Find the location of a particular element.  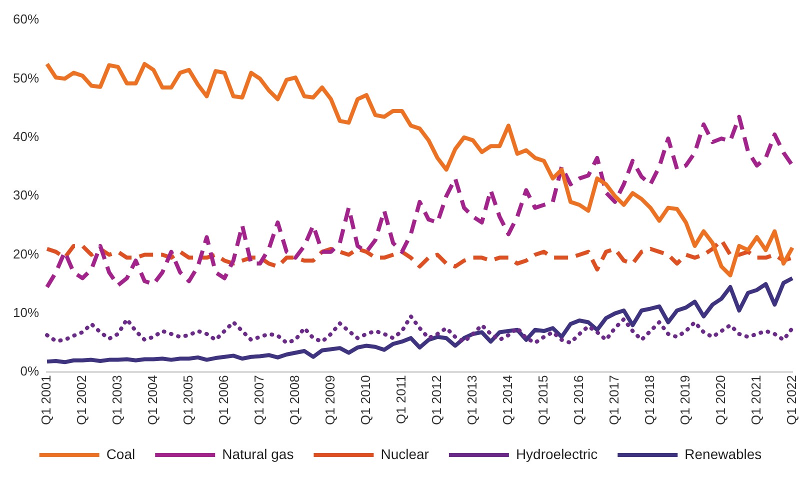

y-tick-label: 60% is located at coordinates (26, 19).